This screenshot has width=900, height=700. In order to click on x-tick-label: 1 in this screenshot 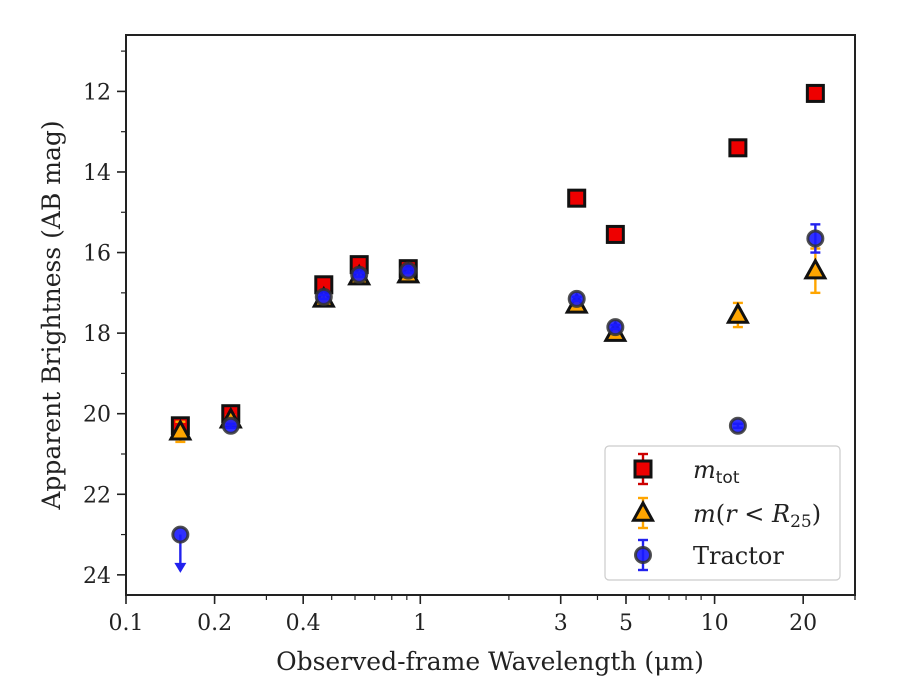, I will do `click(420, 623)`.